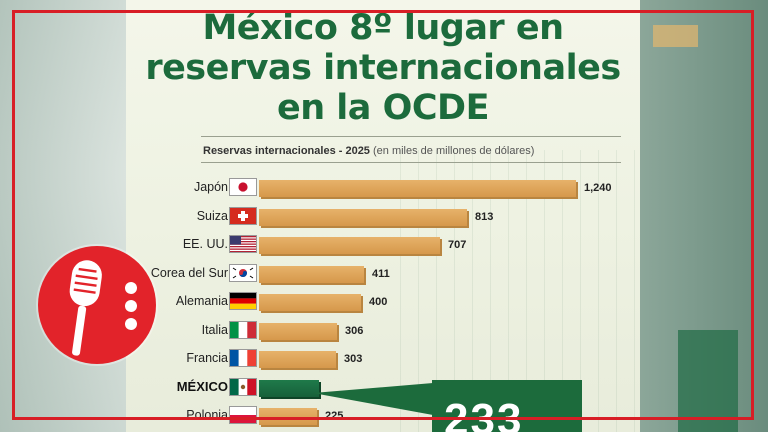 Image resolution: width=768 pixels, height=432 pixels. I want to click on value-label: 400, so click(378, 302).